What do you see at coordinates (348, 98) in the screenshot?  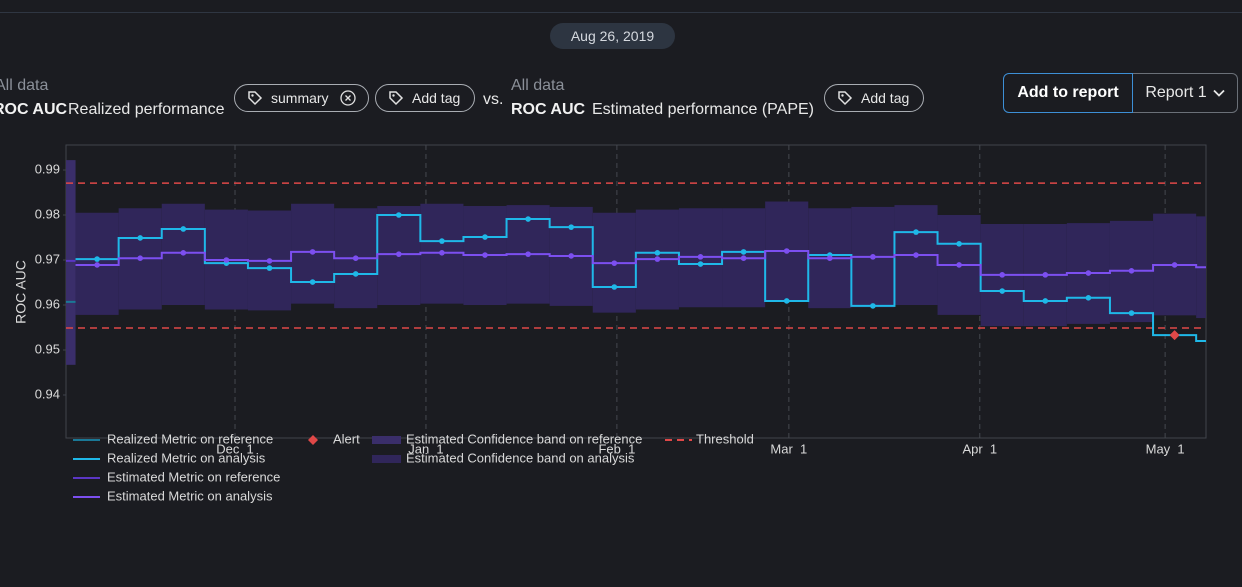 I see `remove-tag-icon` at bounding box center [348, 98].